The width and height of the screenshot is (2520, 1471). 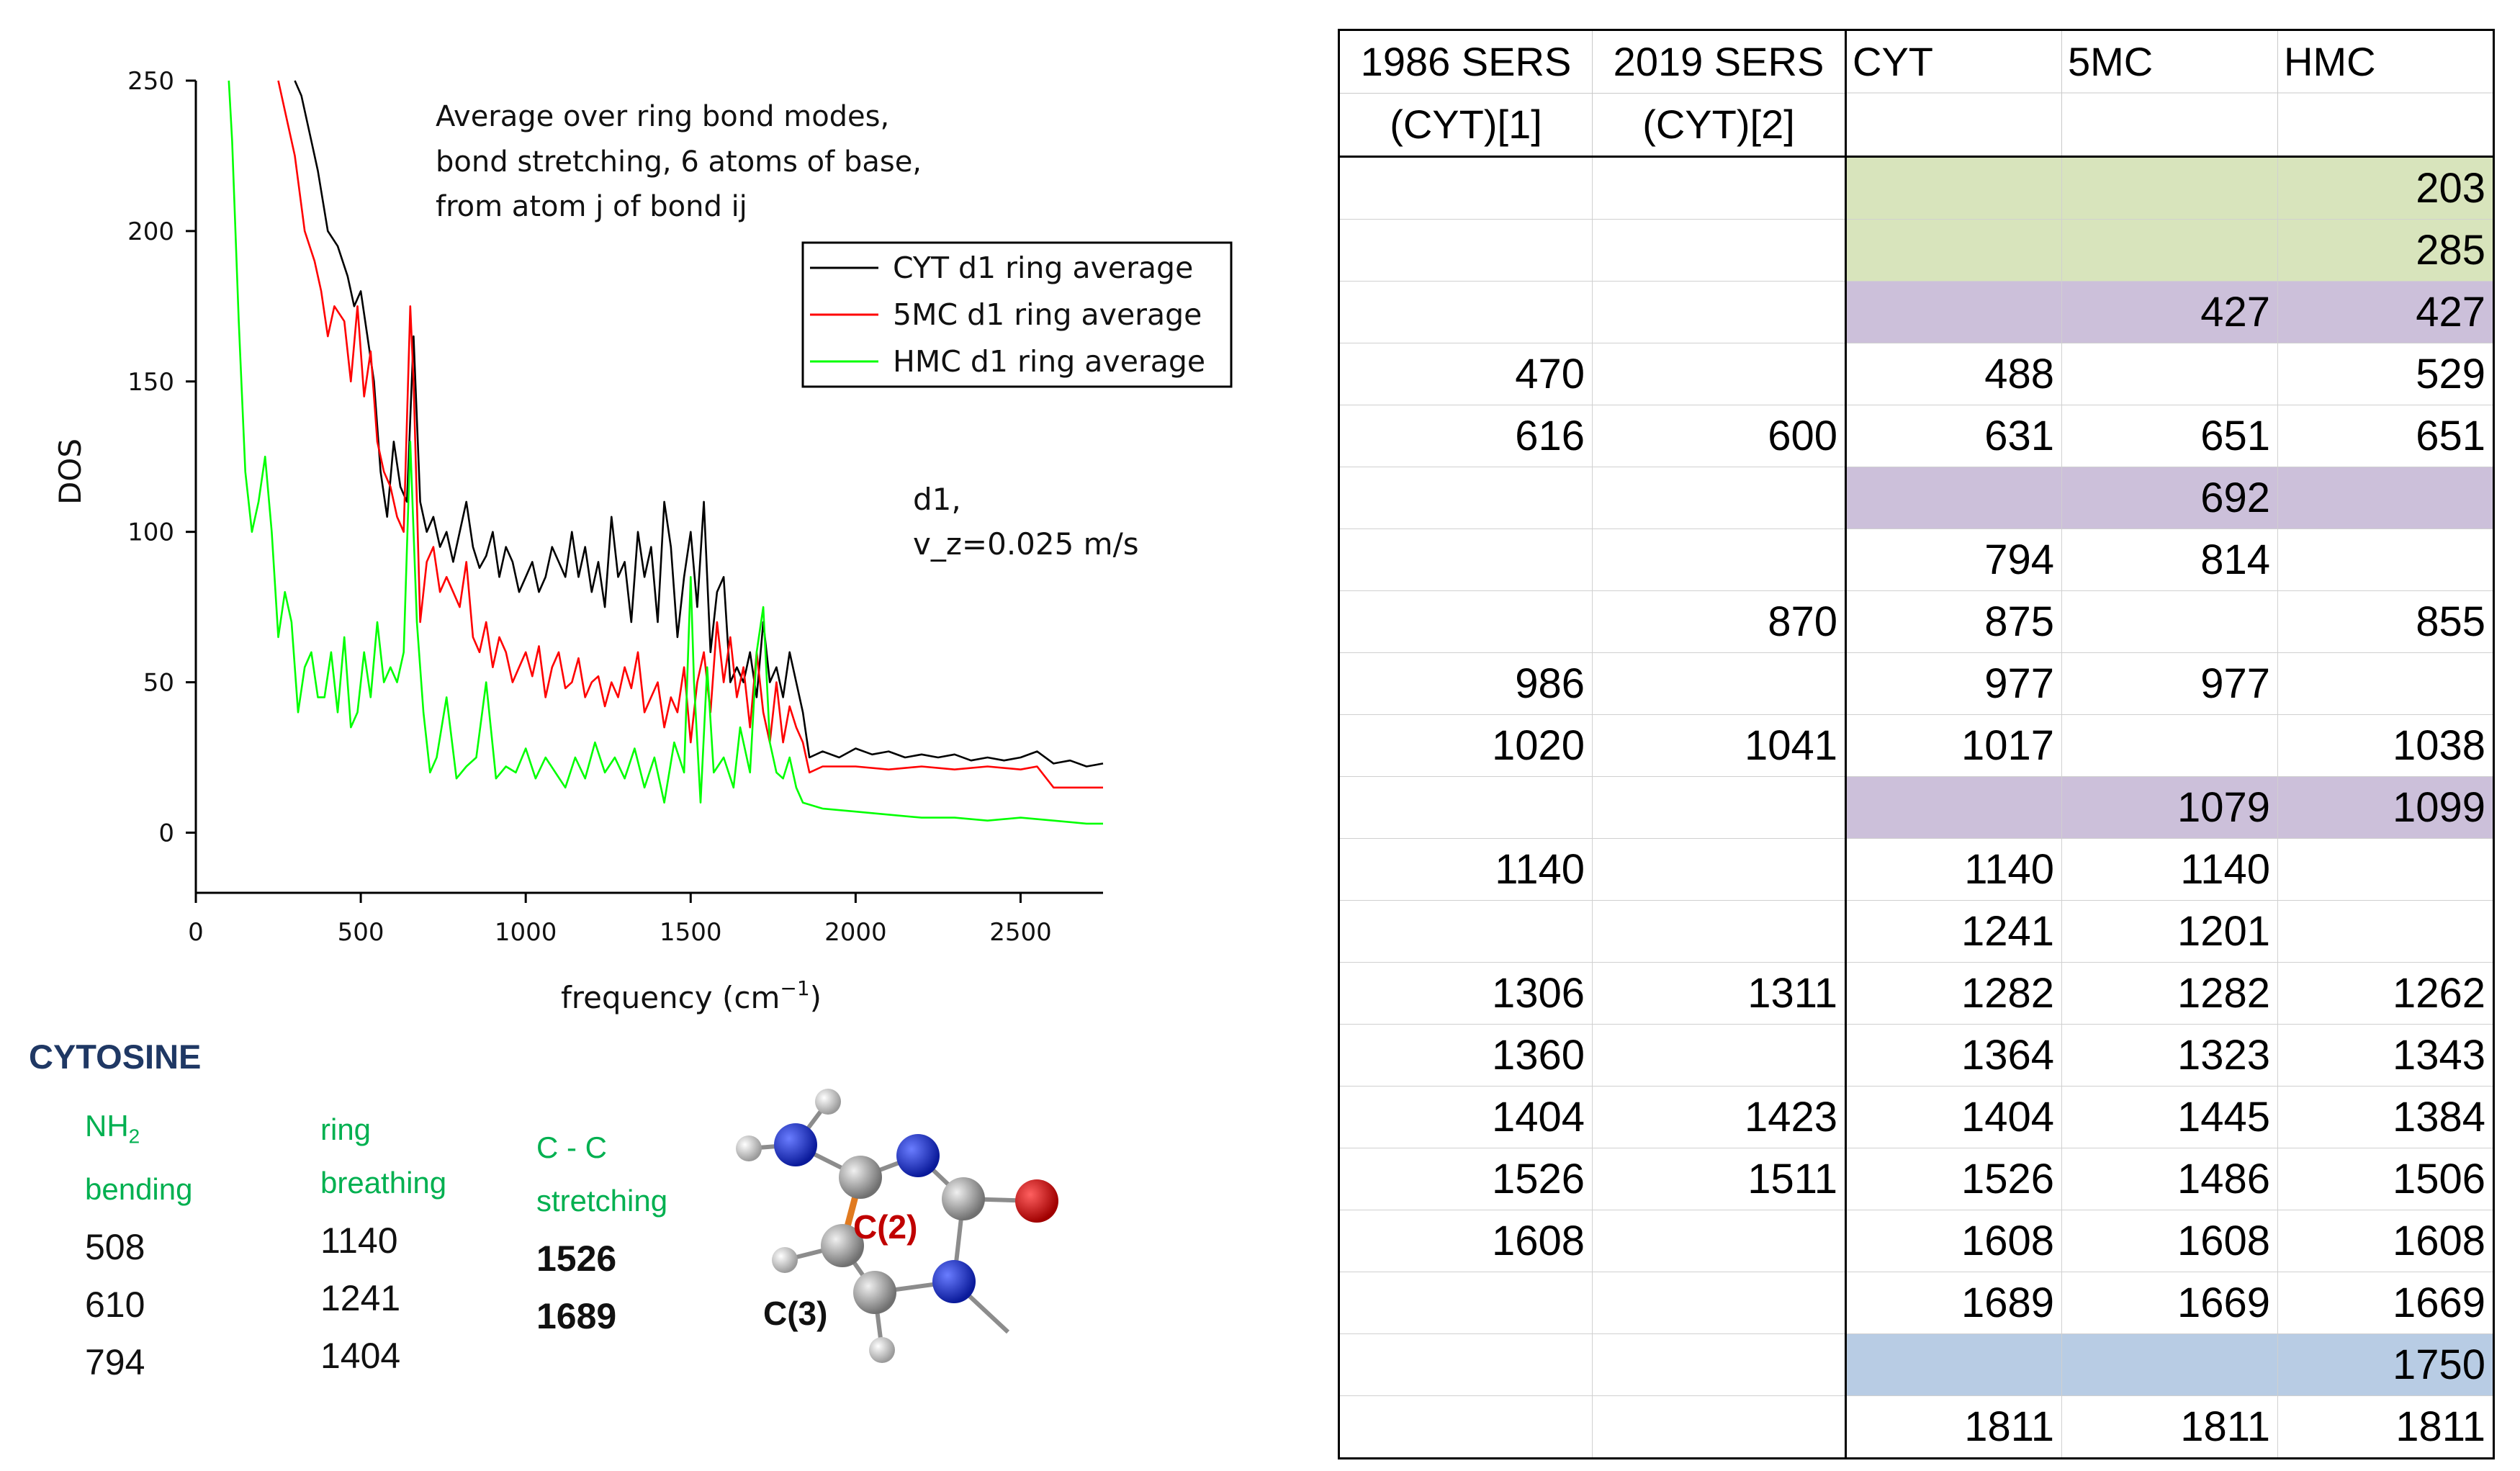 I want to click on table-row: 1306 1311 1282 1282 1262, so click(x=1916, y=993).